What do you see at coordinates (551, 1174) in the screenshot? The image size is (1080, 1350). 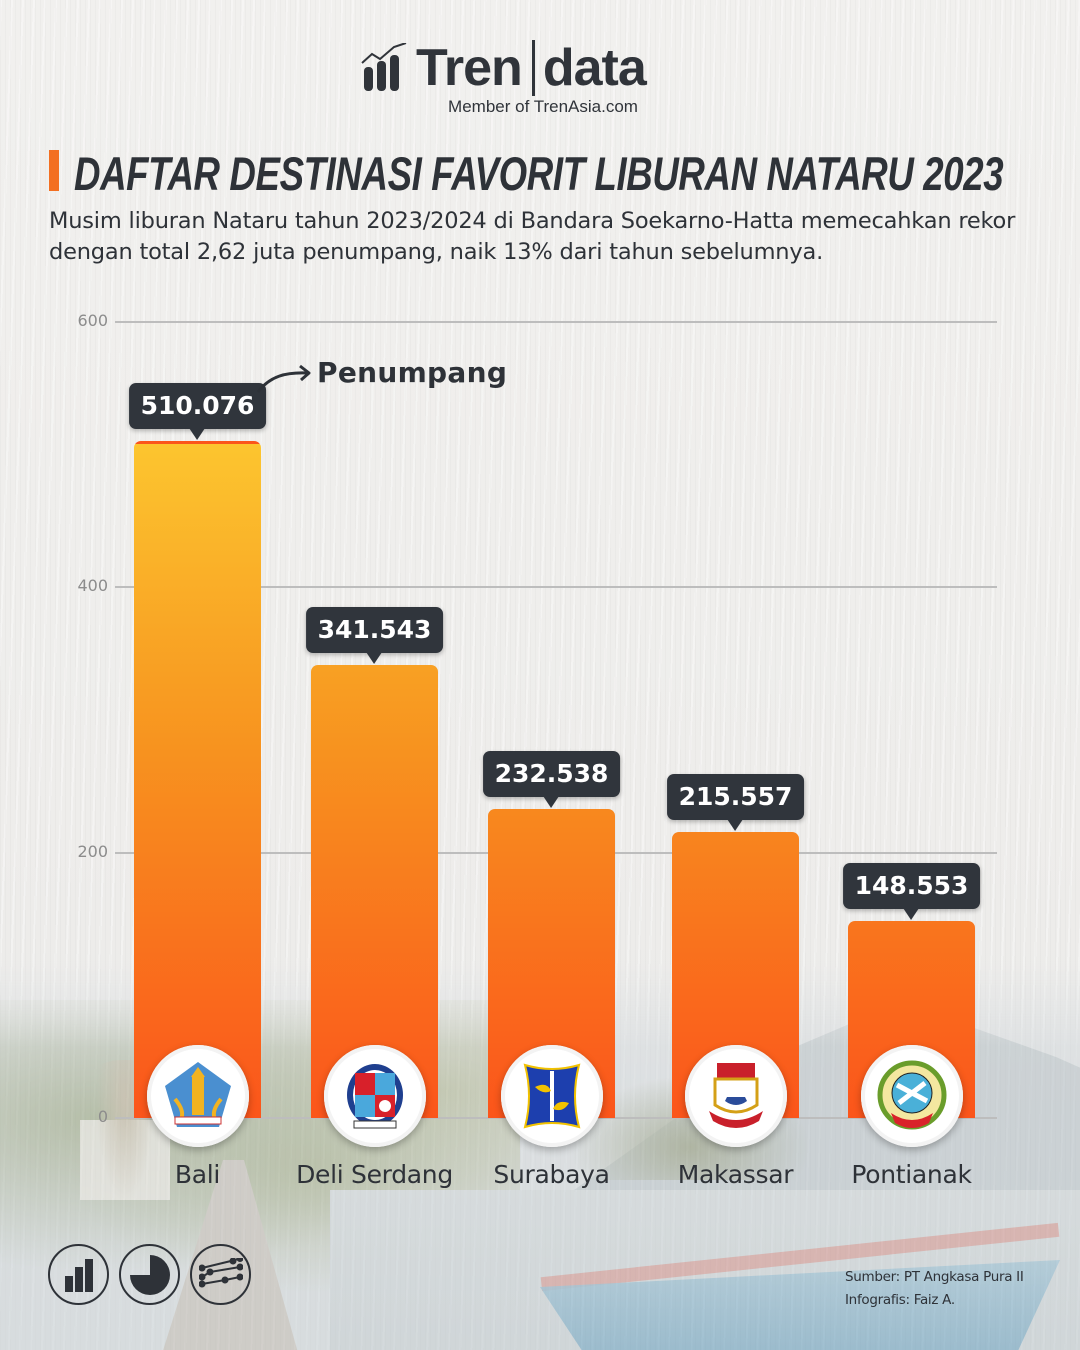 I see `category-label: Surabaya` at bounding box center [551, 1174].